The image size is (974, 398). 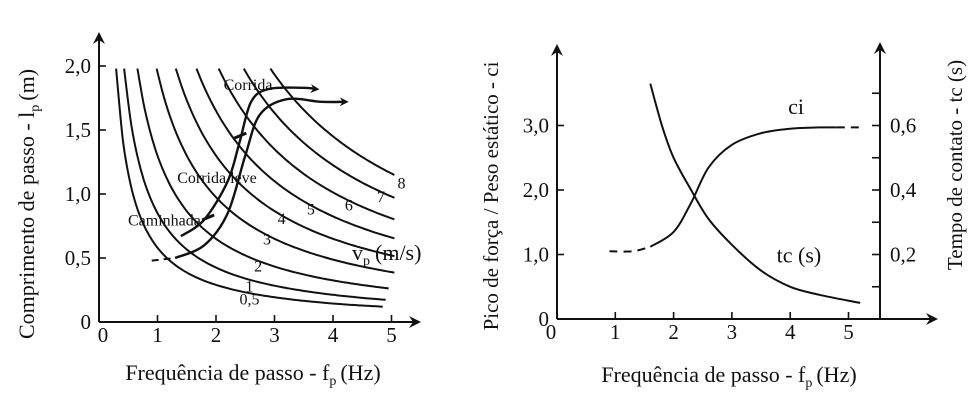 I want to click on left-x-tick-label: 2, so click(x=216, y=335).